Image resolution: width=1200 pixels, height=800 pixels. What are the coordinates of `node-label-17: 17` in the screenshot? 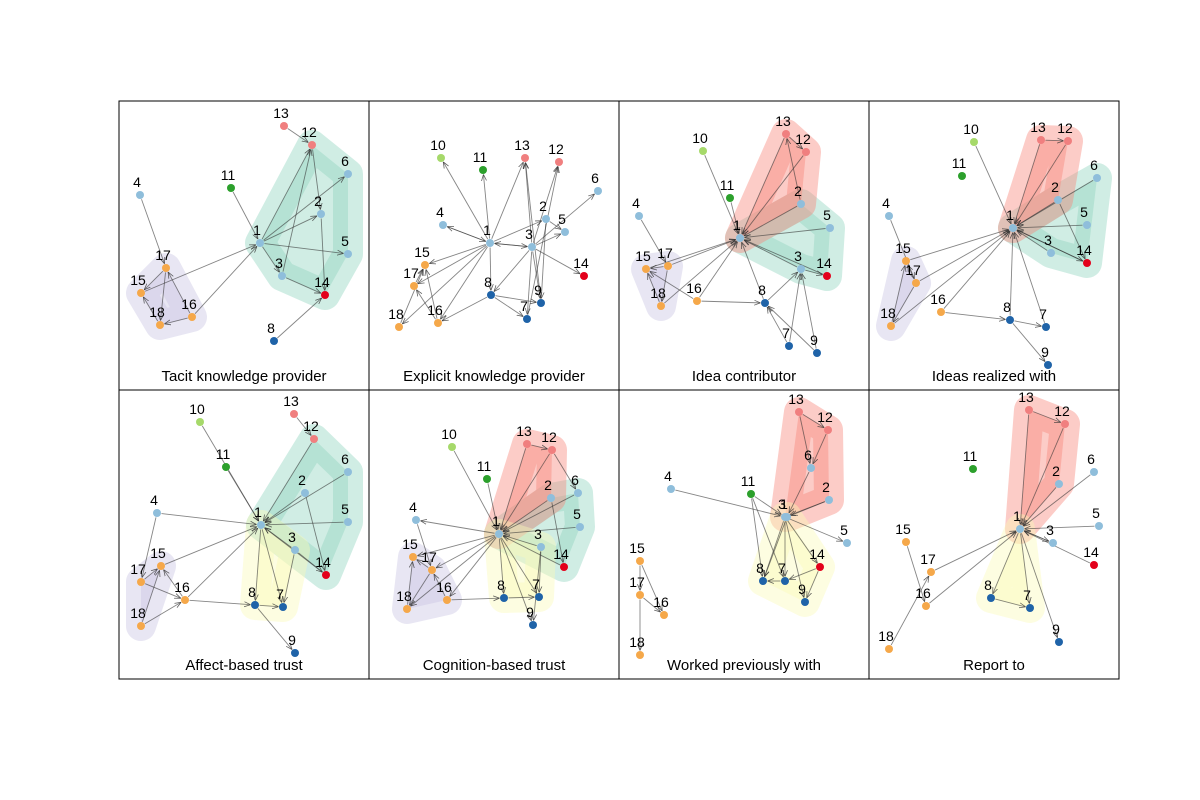 It's located at (429, 557).